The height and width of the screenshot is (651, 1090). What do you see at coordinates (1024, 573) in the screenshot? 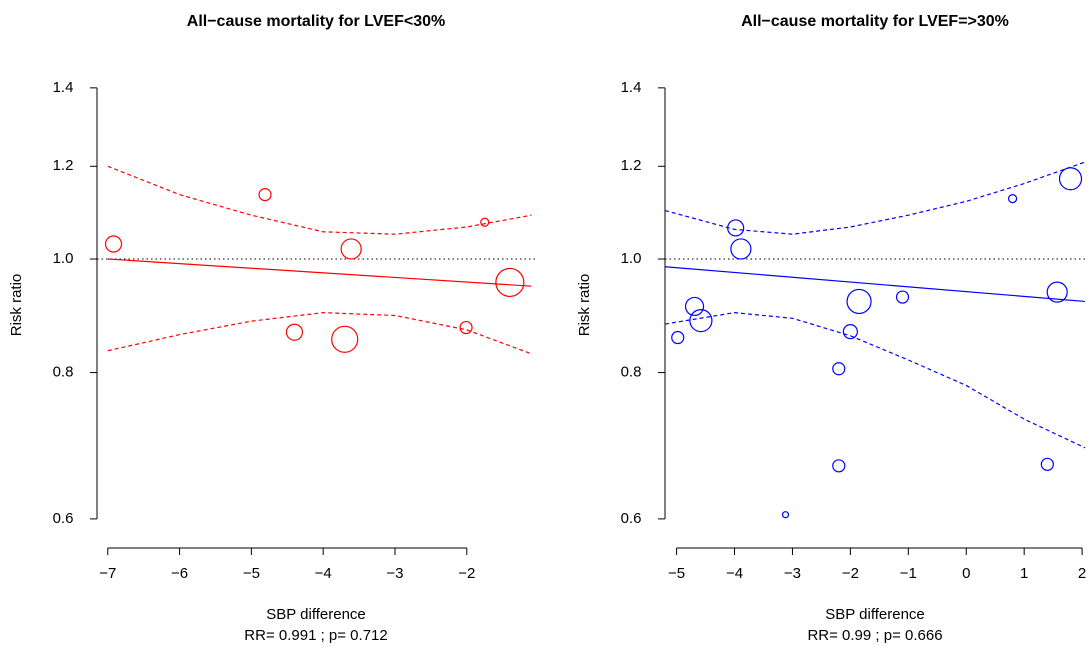
I see `x-tick-label: 1` at bounding box center [1024, 573].